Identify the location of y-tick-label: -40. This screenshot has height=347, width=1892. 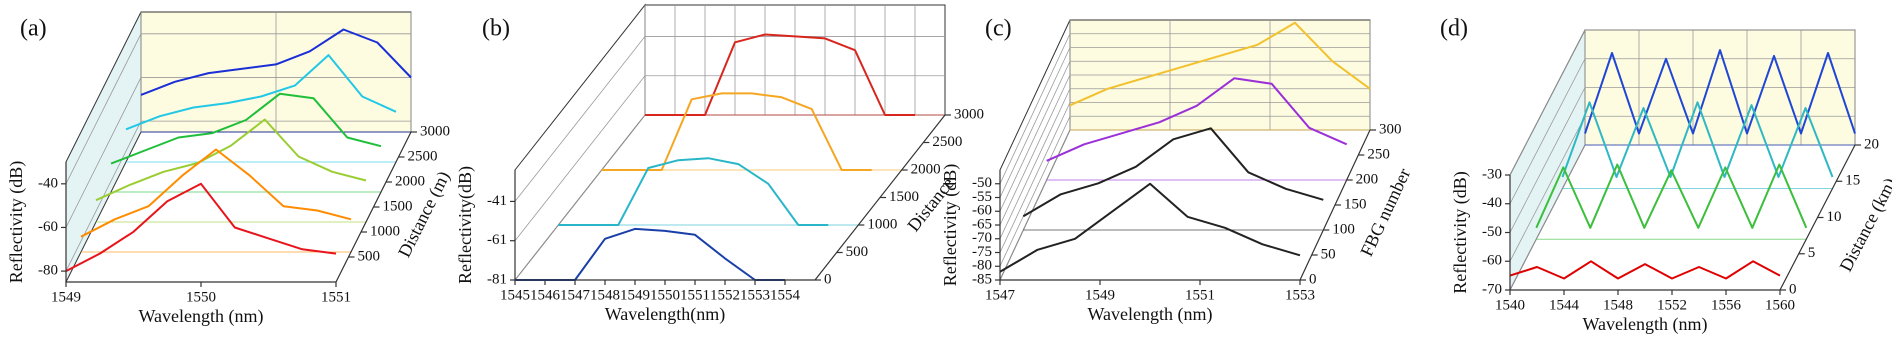
(1492, 203).